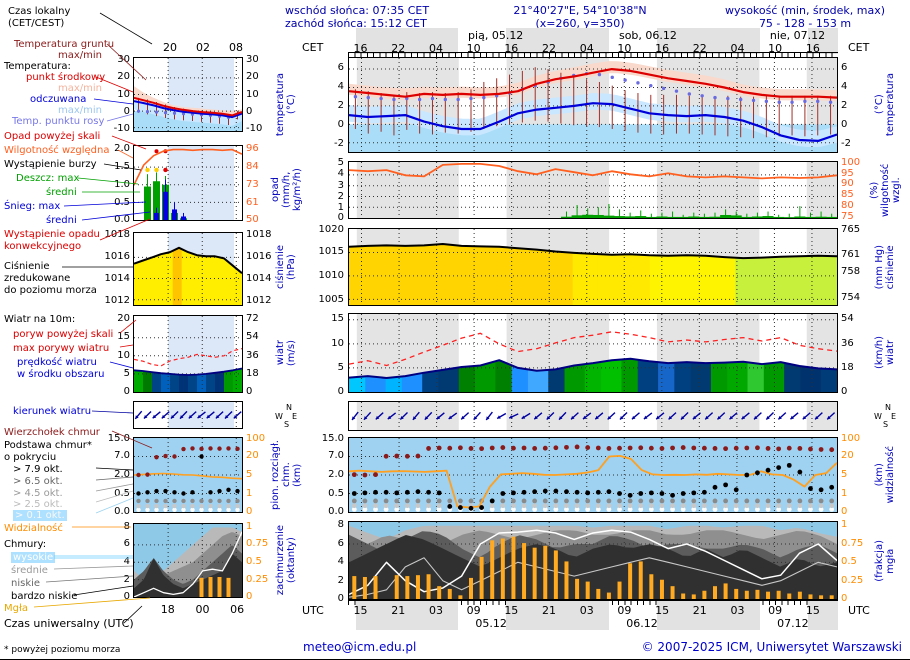  I want to click on legend-cloud-base-1: Podstawa chmur*, so click(48, 445).